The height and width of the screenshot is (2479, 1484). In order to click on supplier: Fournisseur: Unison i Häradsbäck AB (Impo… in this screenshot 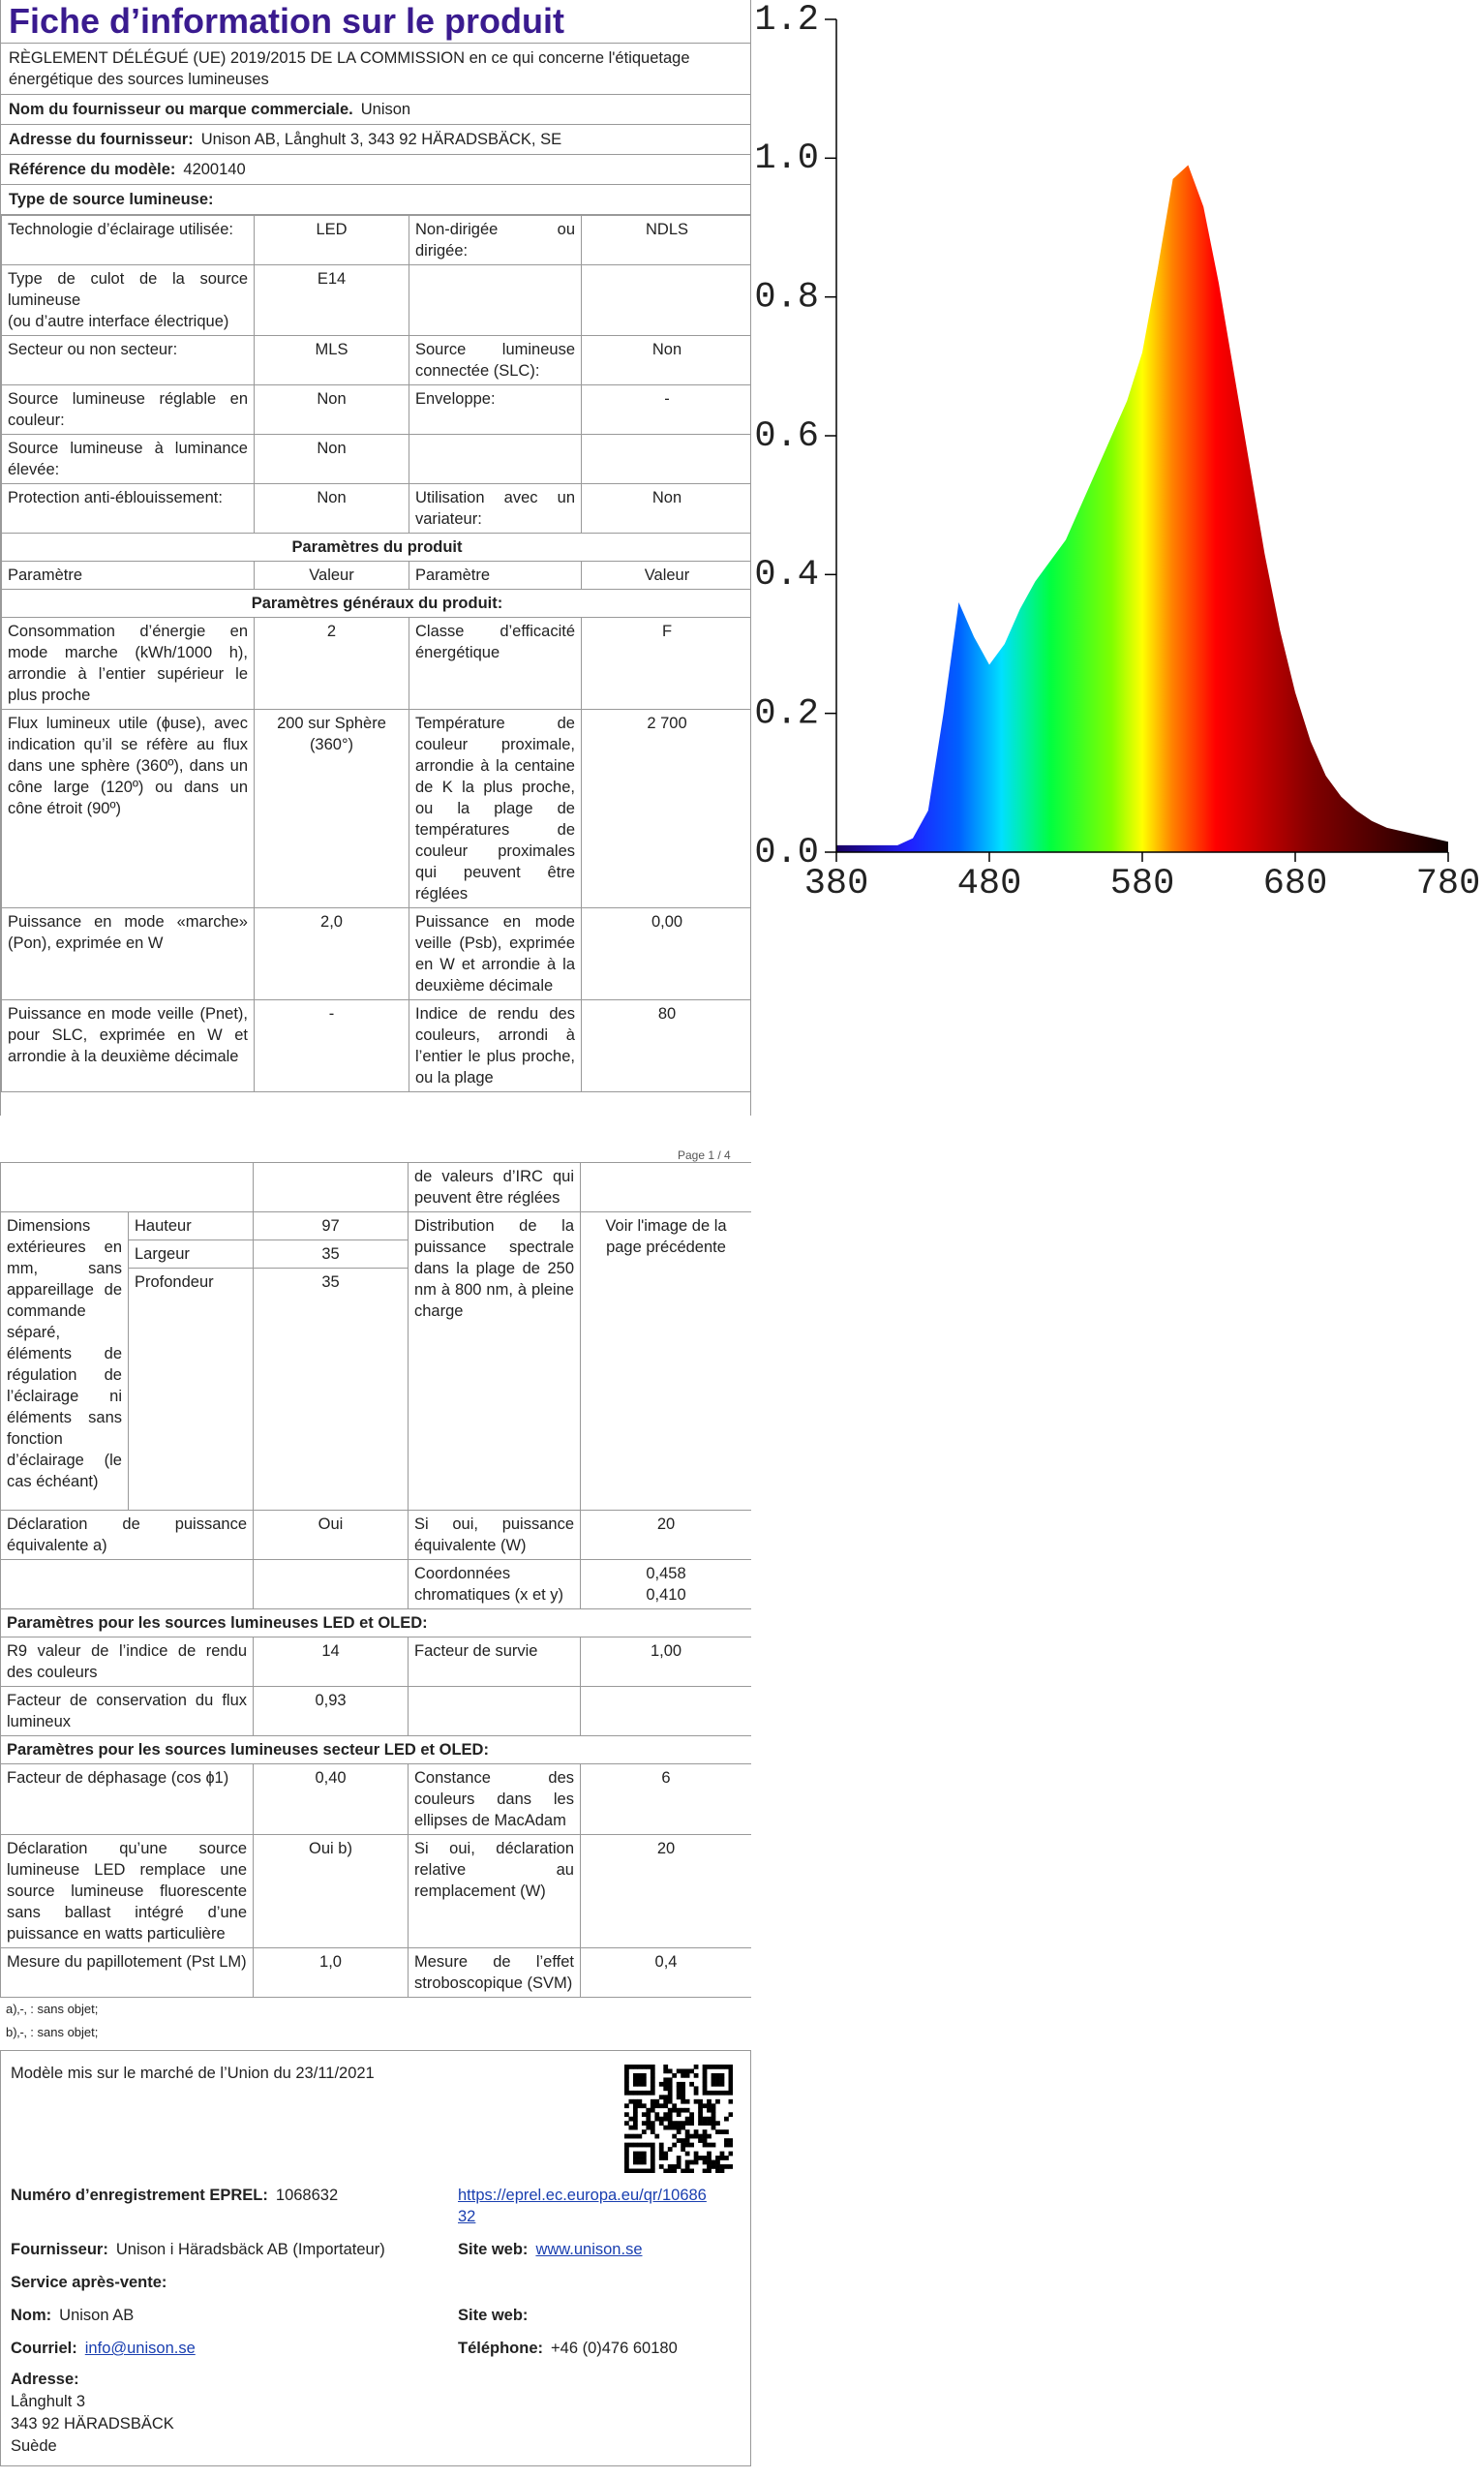, I will do `click(234, 2249)`.